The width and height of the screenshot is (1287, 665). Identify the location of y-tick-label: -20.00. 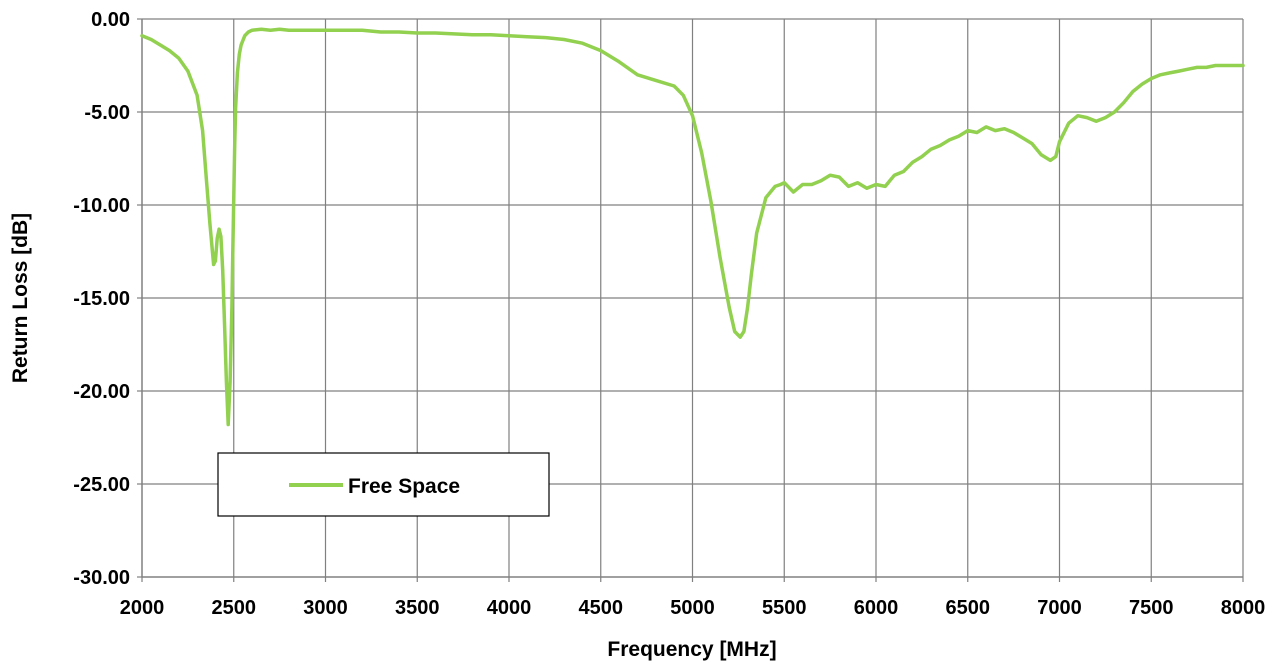
(101, 392).